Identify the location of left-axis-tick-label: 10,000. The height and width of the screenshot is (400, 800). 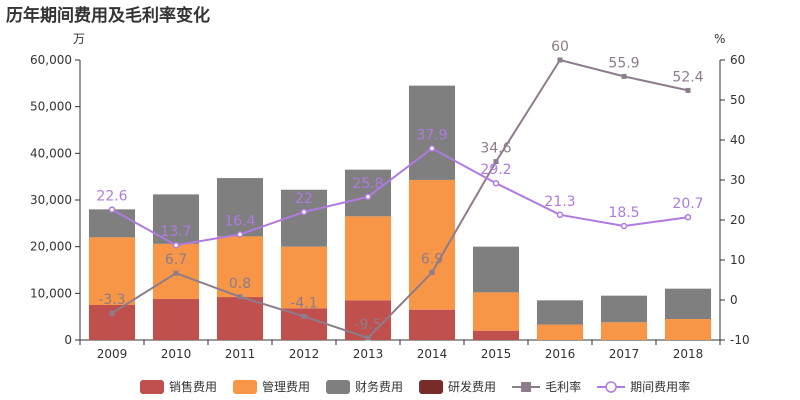
(51, 293).